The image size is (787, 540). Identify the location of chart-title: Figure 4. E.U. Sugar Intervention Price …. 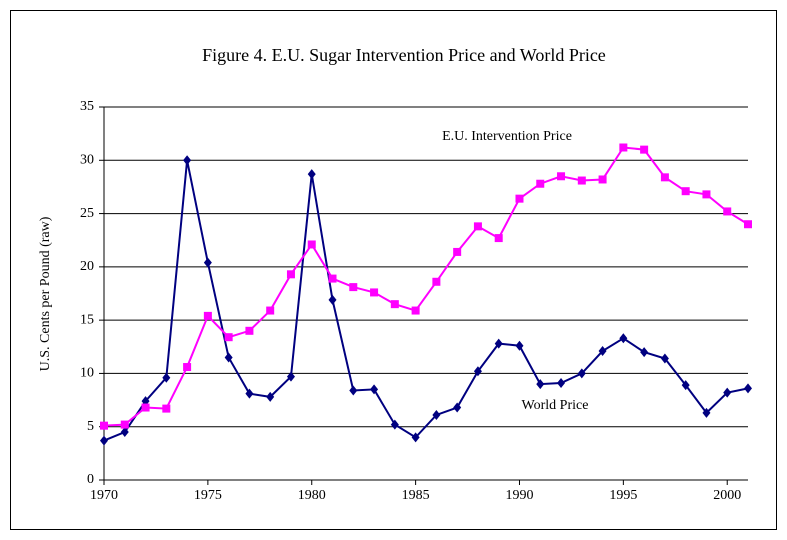
(404, 55).